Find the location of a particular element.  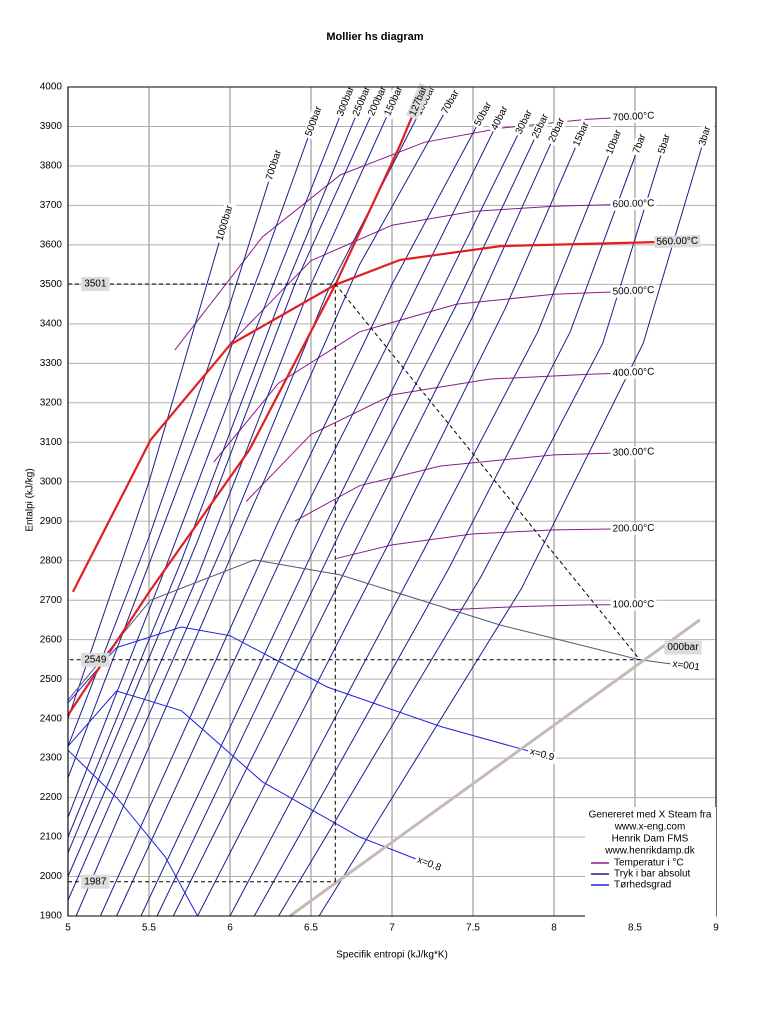

x-tick-label: 7 is located at coordinates (392, 928).